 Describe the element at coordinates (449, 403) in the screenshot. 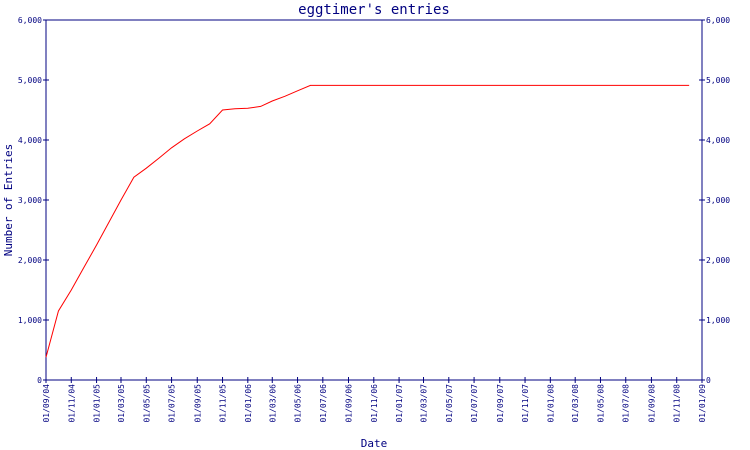

I see `x-tick-label: 01/05/07` at that location.